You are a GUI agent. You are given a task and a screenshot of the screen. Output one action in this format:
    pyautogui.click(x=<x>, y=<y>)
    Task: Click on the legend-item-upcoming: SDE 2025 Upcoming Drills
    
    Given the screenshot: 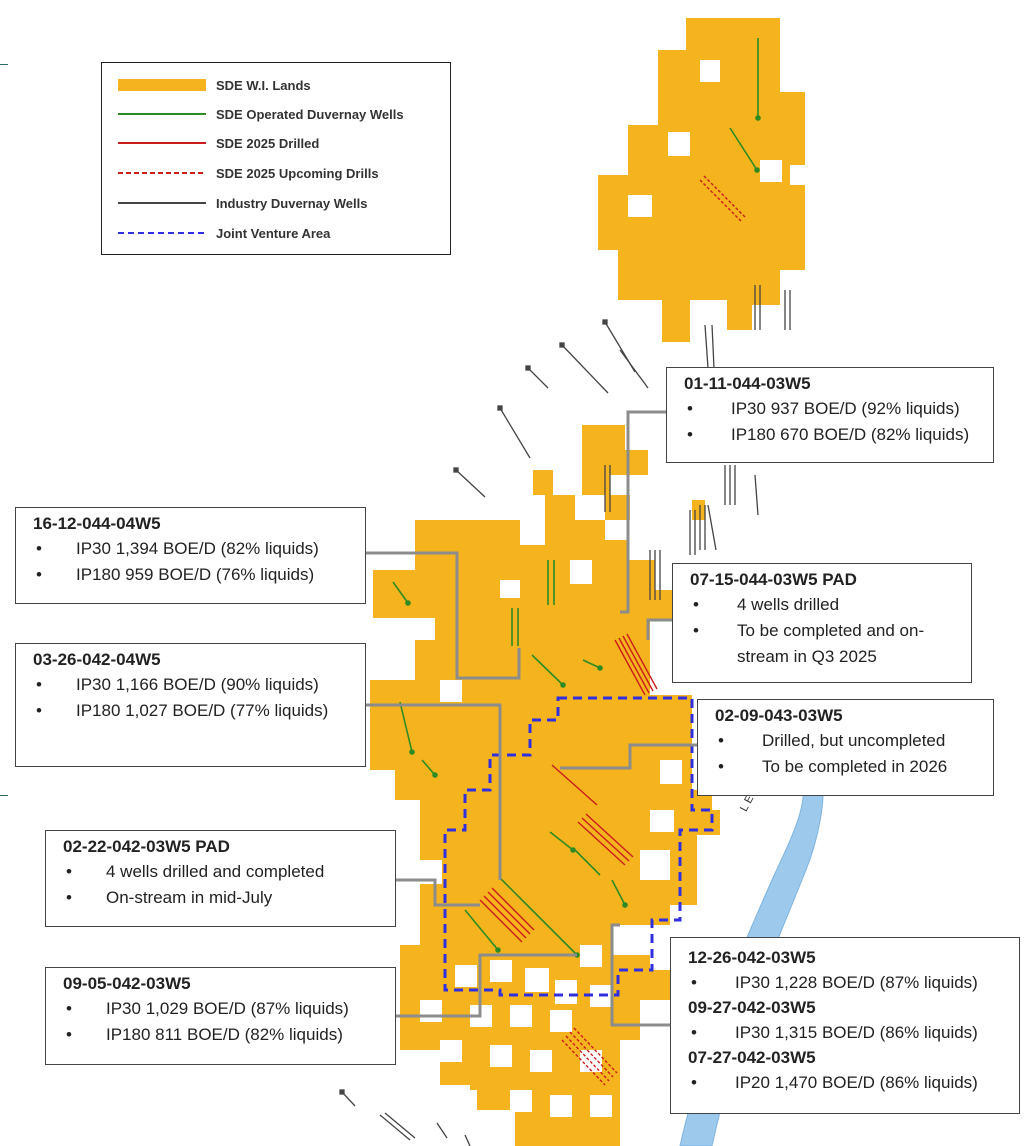 What is the action you would take?
    pyautogui.click(x=247, y=173)
    